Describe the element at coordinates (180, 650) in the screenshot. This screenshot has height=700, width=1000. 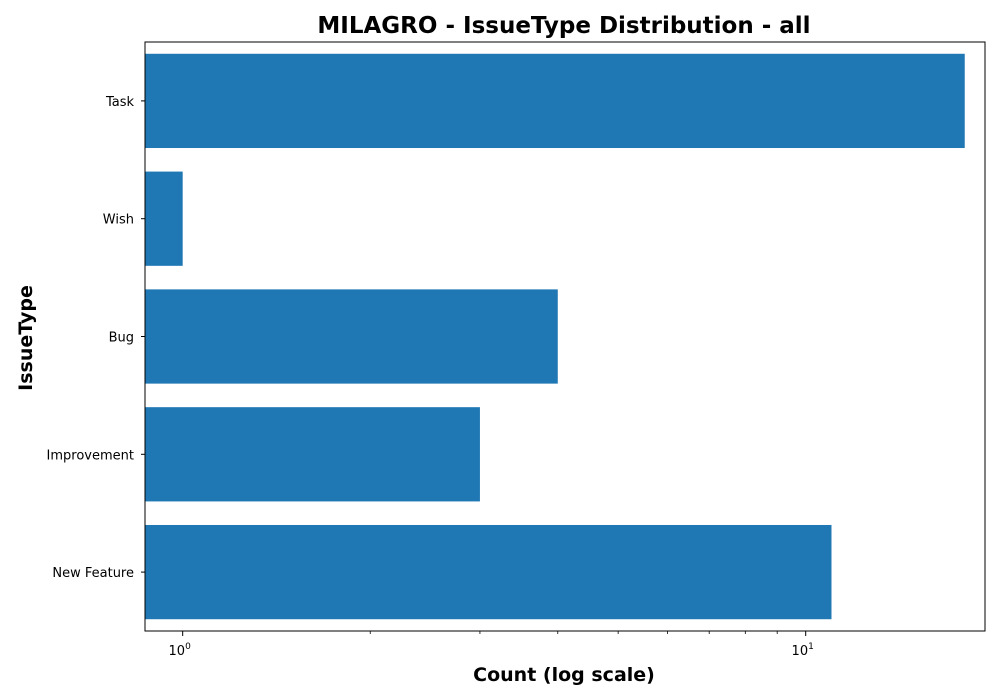
I see `x-tick-label-10-pow-0: 100` at that location.